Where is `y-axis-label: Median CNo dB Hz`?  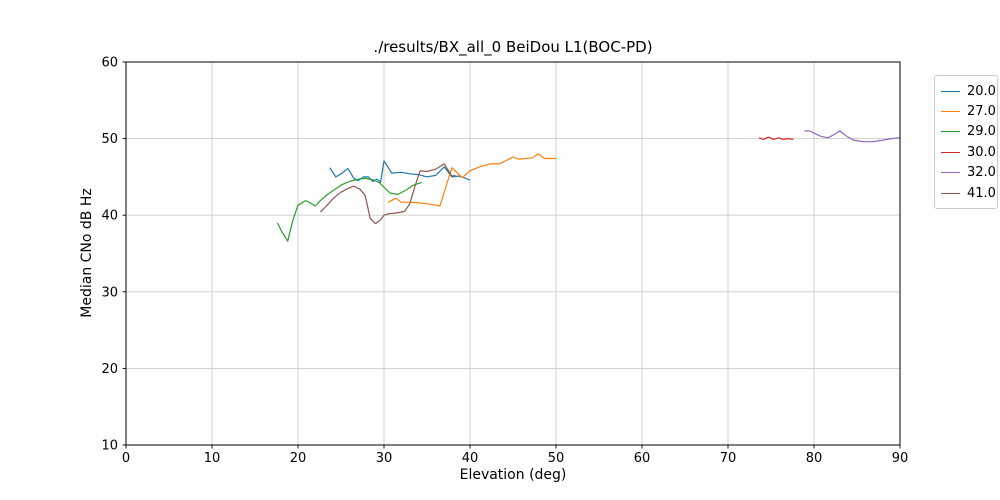 y-axis-label: Median CNo dB Hz is located at coordinates (87, 253).